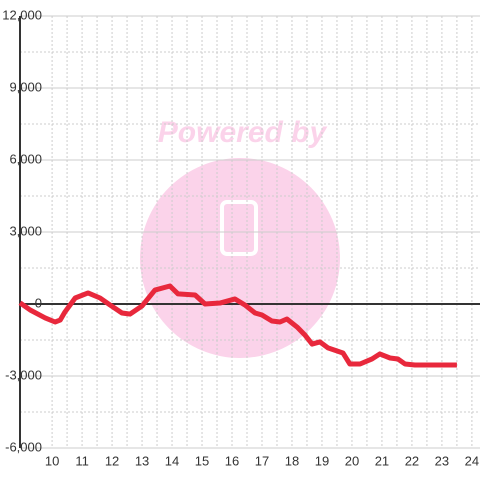  What do you see at coordinates (239, 228) in the screenshot?
I see `watermark-icon` at bounding box center [239, 228].